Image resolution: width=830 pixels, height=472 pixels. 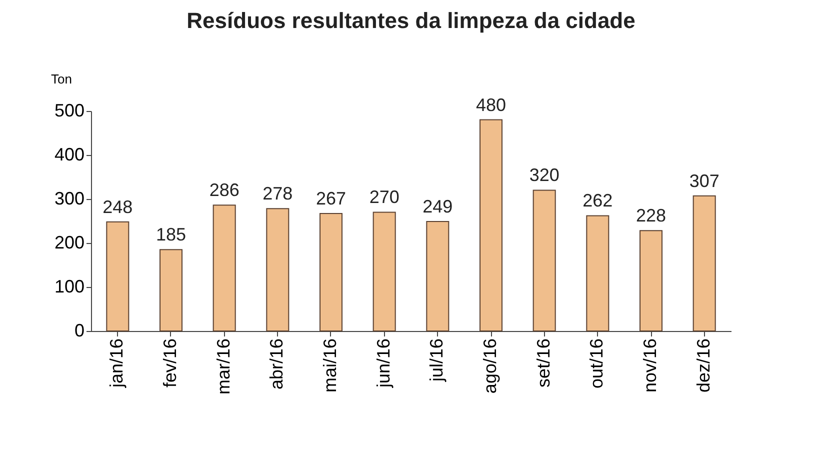 What do you see at coordinates (491, 104) in the screenshot?
I see `data-label: 480` at bounding box center [491, 104].